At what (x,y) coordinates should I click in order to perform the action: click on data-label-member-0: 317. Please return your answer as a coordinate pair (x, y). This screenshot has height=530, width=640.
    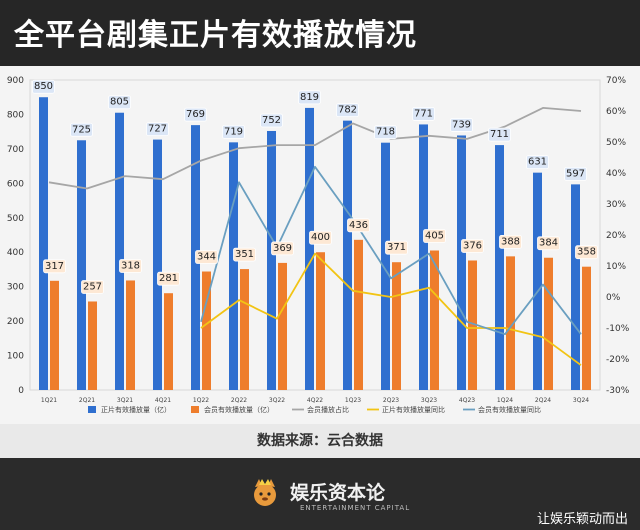
    Looking at the image, I should click on (54, 266).